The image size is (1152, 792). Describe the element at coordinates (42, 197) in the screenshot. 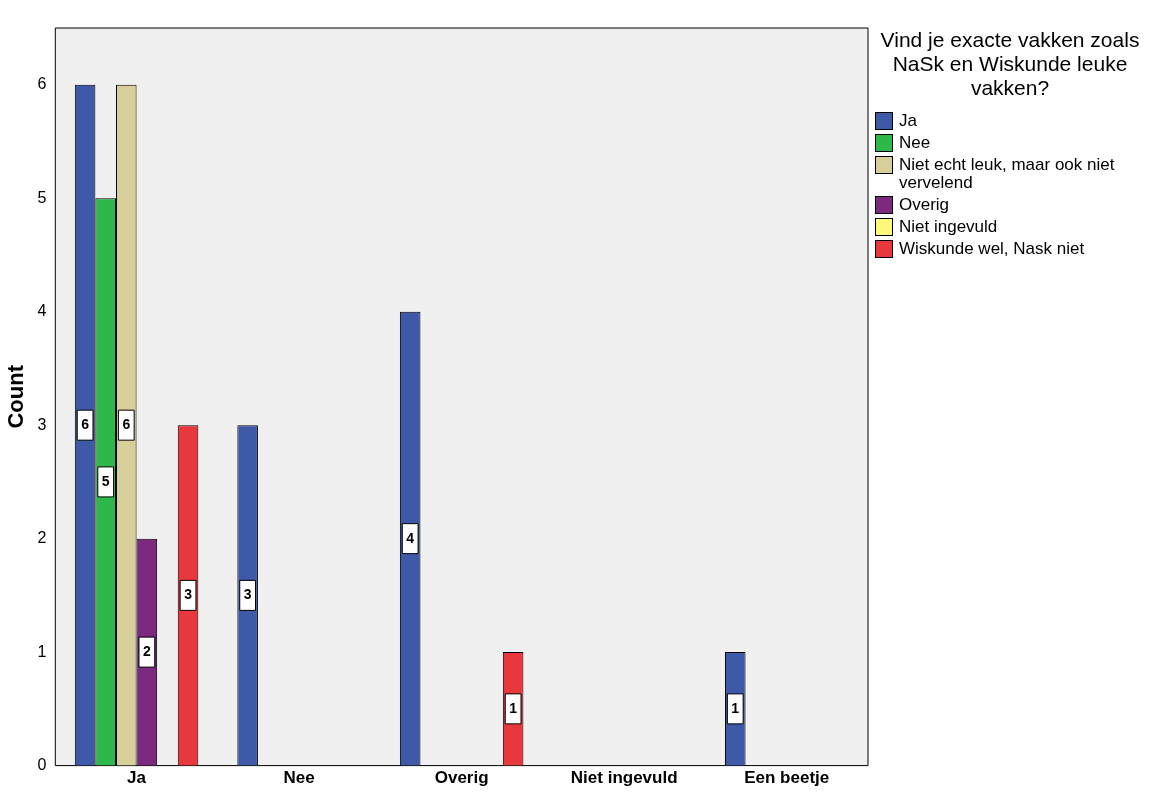

I see `y-tick-label: 5` at that location.